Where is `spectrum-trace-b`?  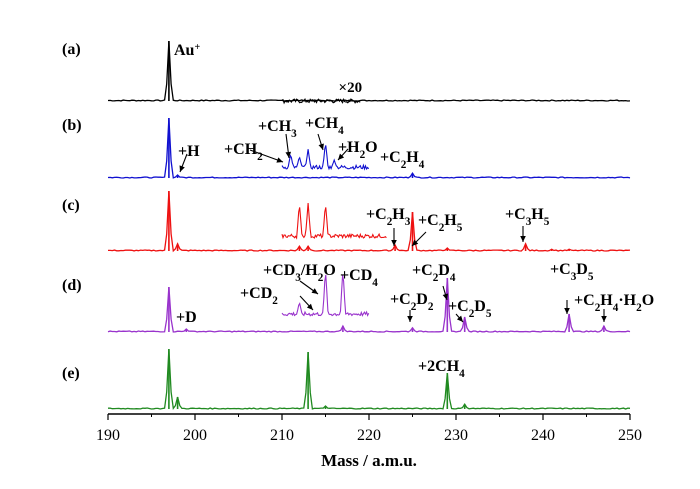 spectrum-trace-b is located at coordinates (369, 148).